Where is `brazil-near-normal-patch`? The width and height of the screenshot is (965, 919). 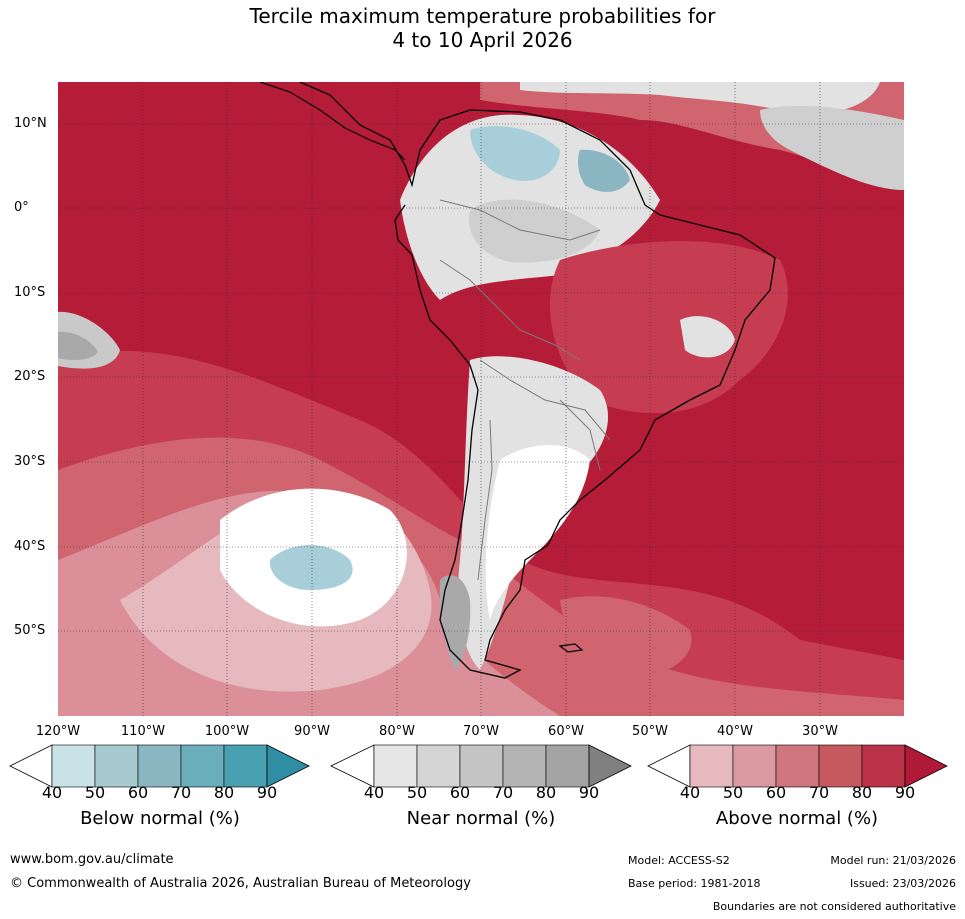 brazil-near-normal-patch is located at coordinates (707, 337).